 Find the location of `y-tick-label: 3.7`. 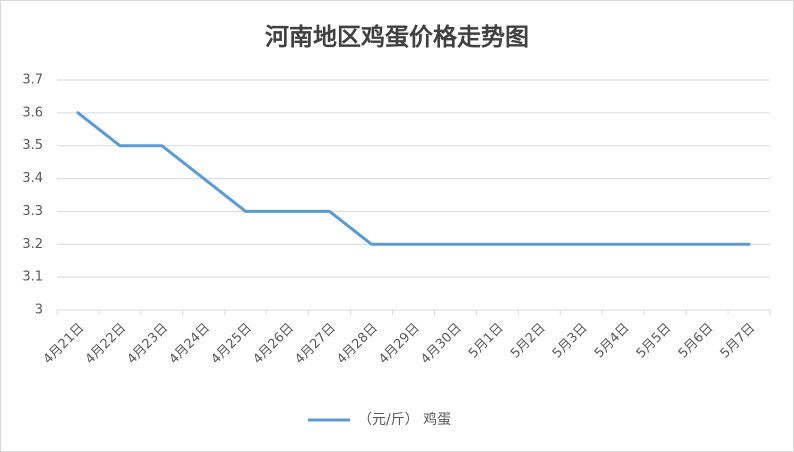

y-tick-label: 3.7 is located at coordinates (32, 80).